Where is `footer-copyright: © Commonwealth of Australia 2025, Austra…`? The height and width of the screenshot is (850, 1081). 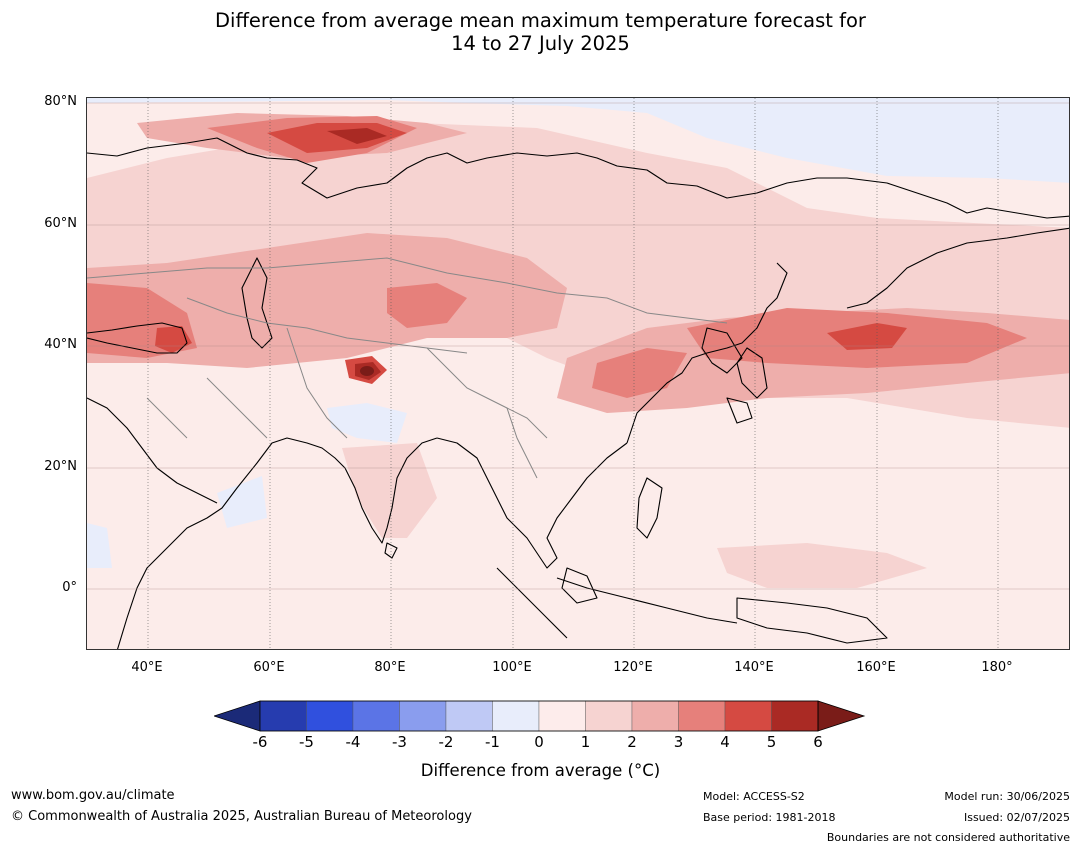
footer-copyright: © Commonwealth of Australia 2025, Austra… is located at coordinates (241, 816).